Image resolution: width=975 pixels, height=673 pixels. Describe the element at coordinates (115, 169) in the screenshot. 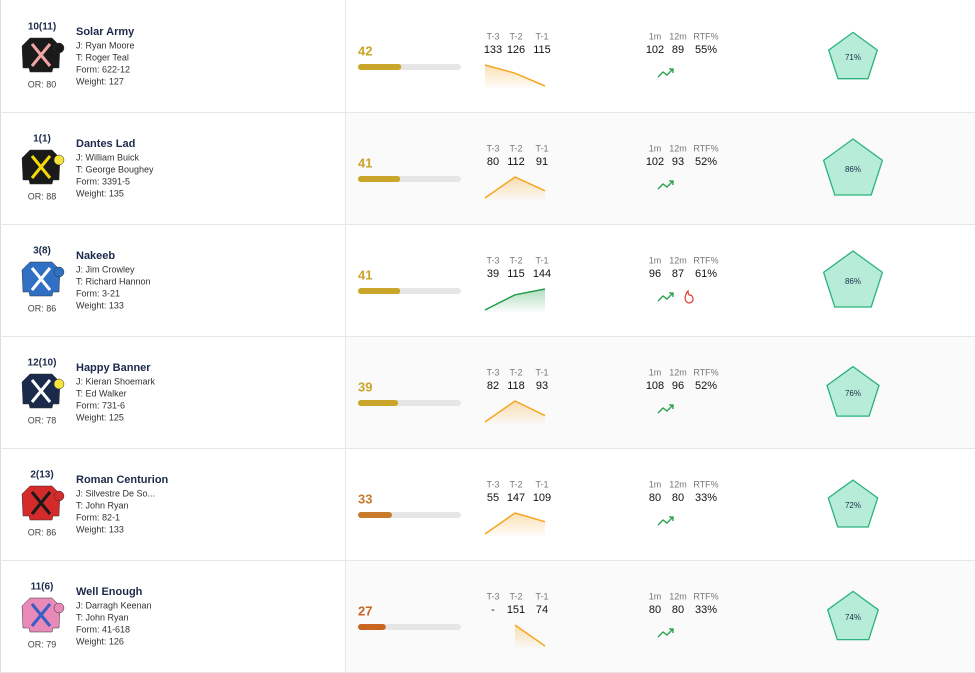

I see `runner-trainer: T: George Boughey` at that location.